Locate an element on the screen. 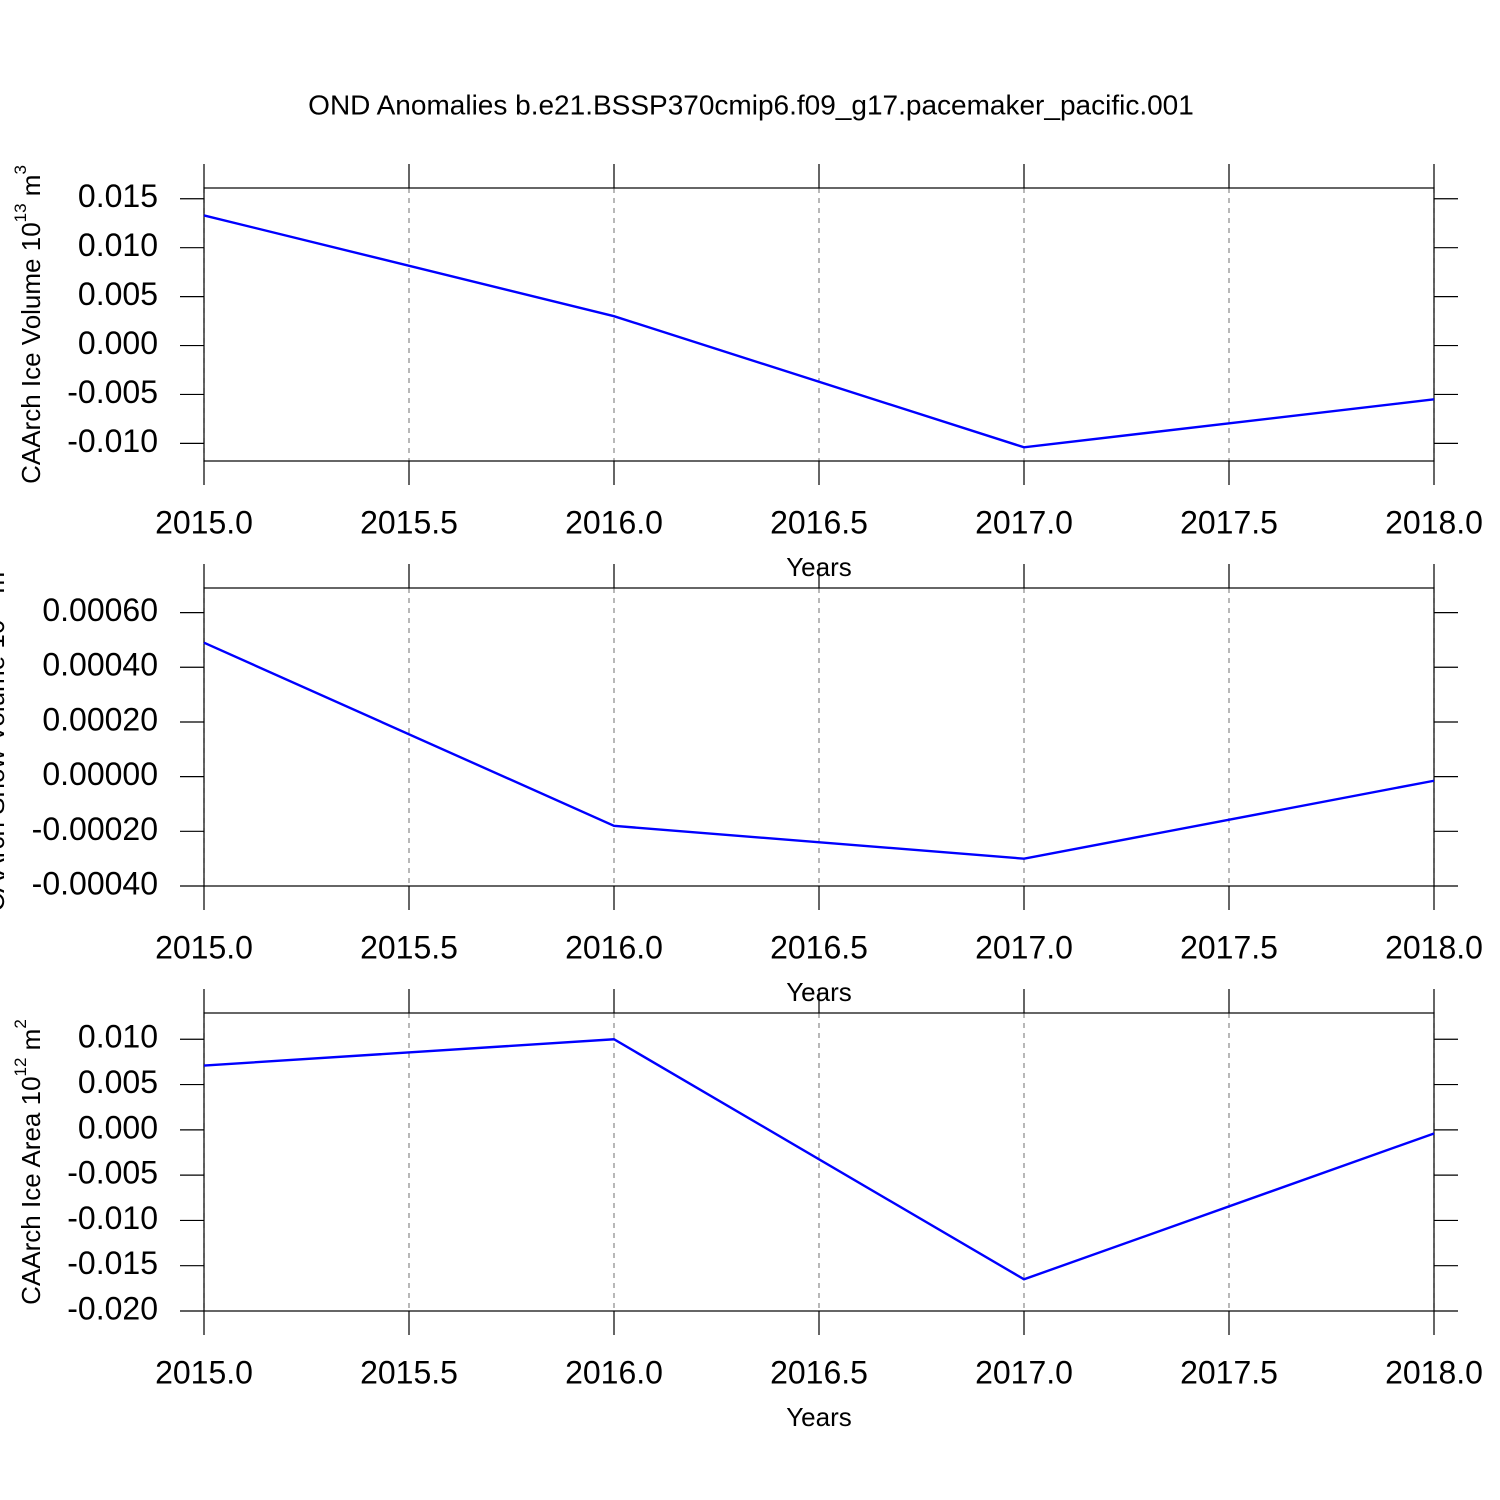 The image size is (1500, 1500). y-axis-label: CAArch Ice Area 1012 m2 is located at coordinates (28, 1162).